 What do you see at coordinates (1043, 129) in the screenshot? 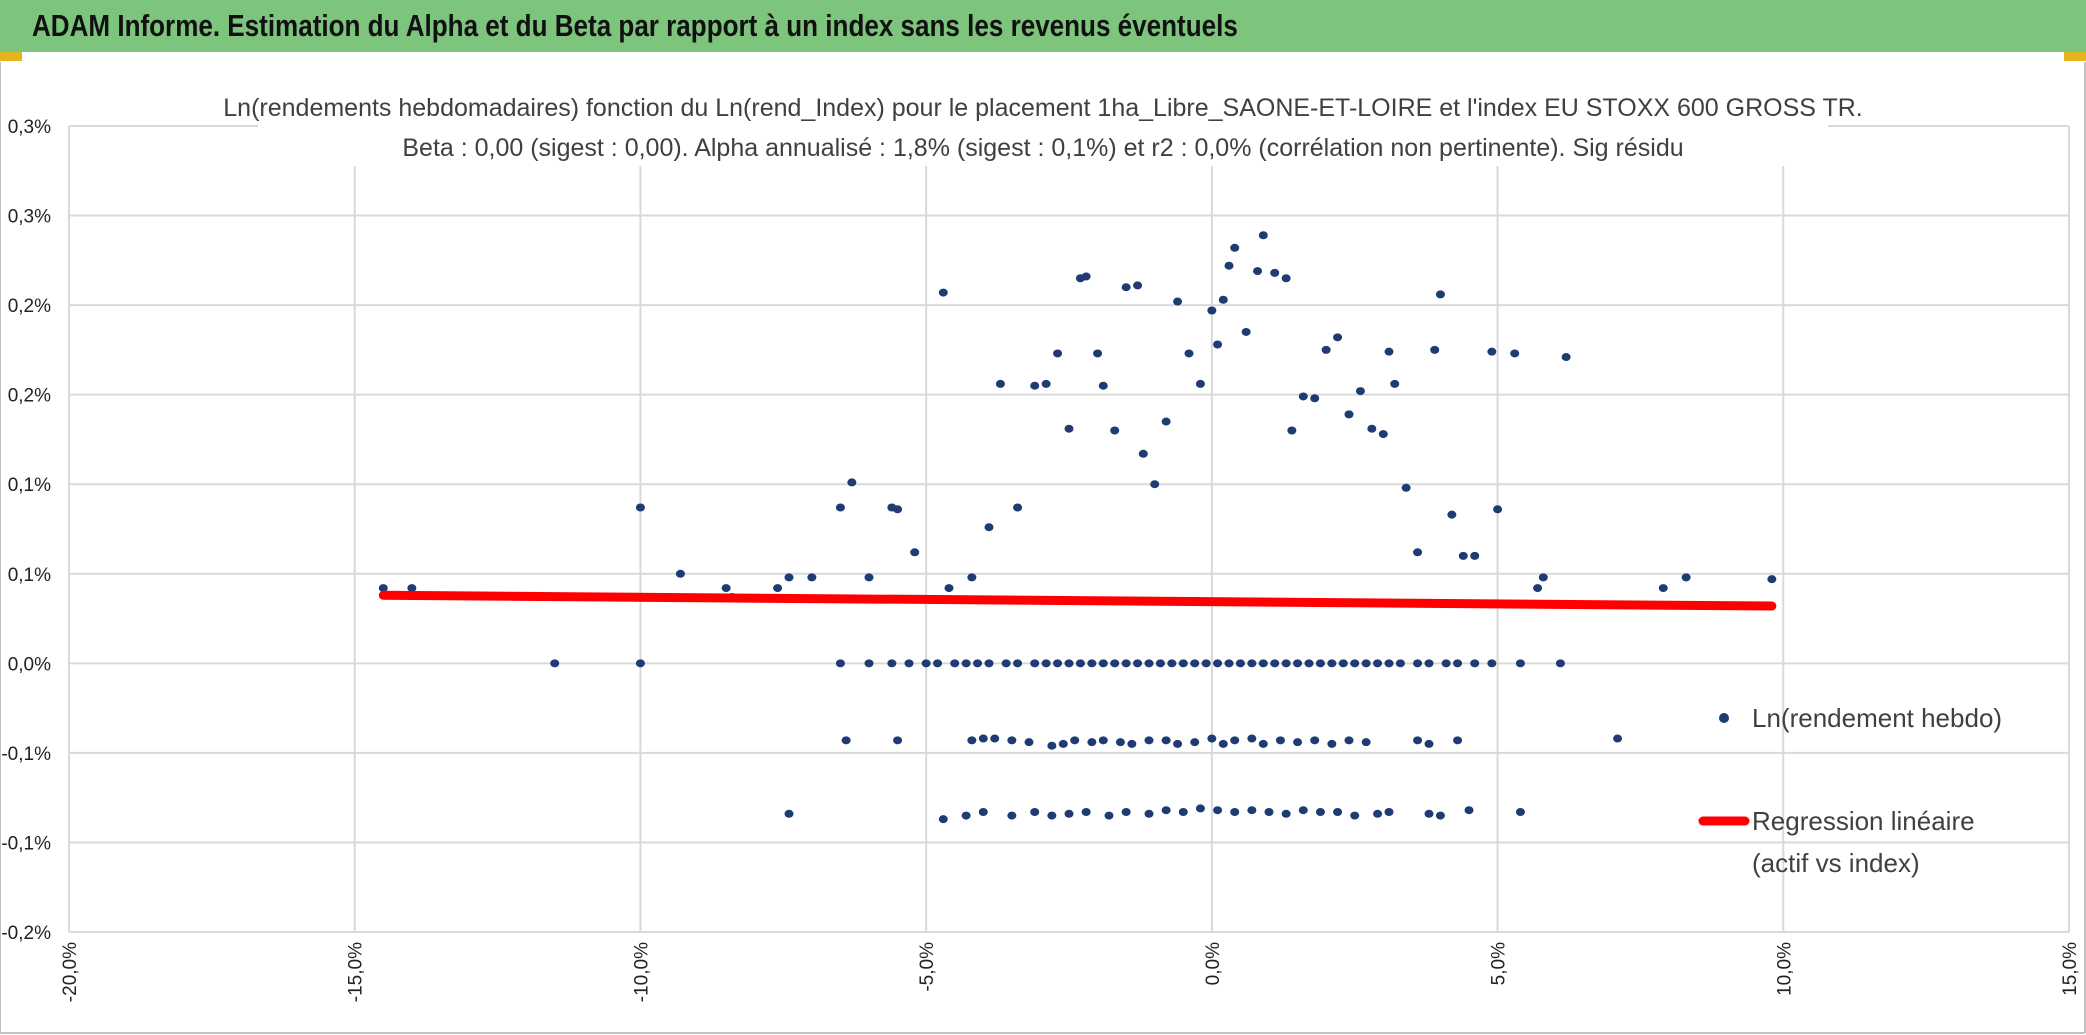
I see `title-background` at bounding box center [1043, 129].